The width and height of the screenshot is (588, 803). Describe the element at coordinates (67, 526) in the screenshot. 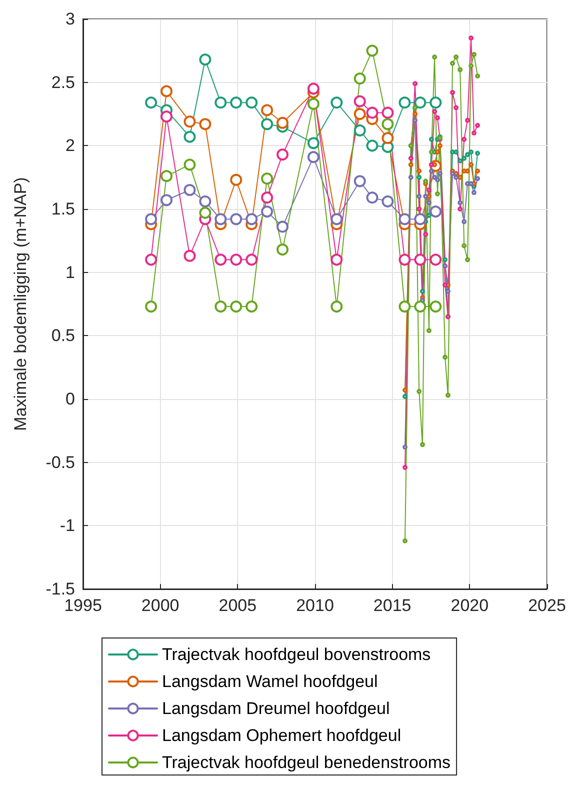

I see `y-tick-label: -1` at that location.